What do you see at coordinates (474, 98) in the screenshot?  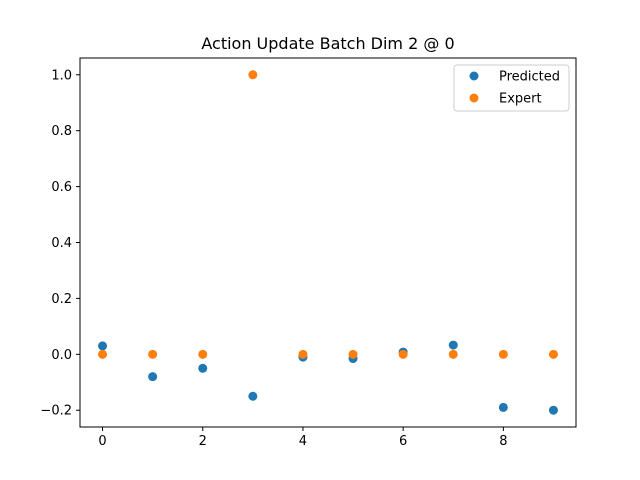 I see `legend-marker-expert` at bounding box center [474, 98].